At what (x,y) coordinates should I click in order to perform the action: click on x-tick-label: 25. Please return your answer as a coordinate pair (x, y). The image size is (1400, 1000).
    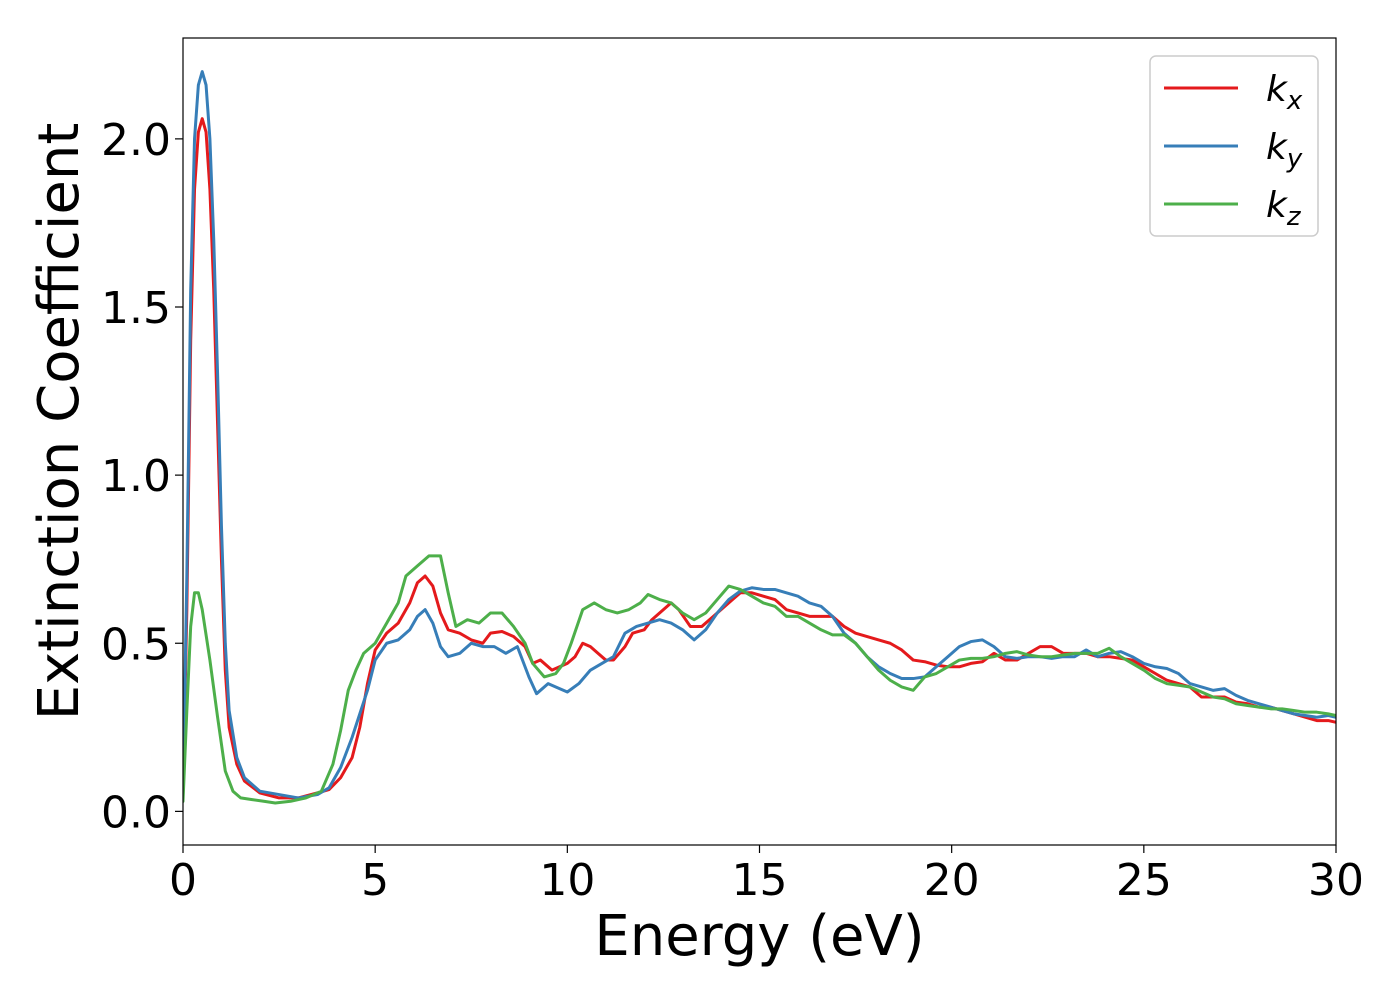
    Looking at the image, I should click on (1144, 880).